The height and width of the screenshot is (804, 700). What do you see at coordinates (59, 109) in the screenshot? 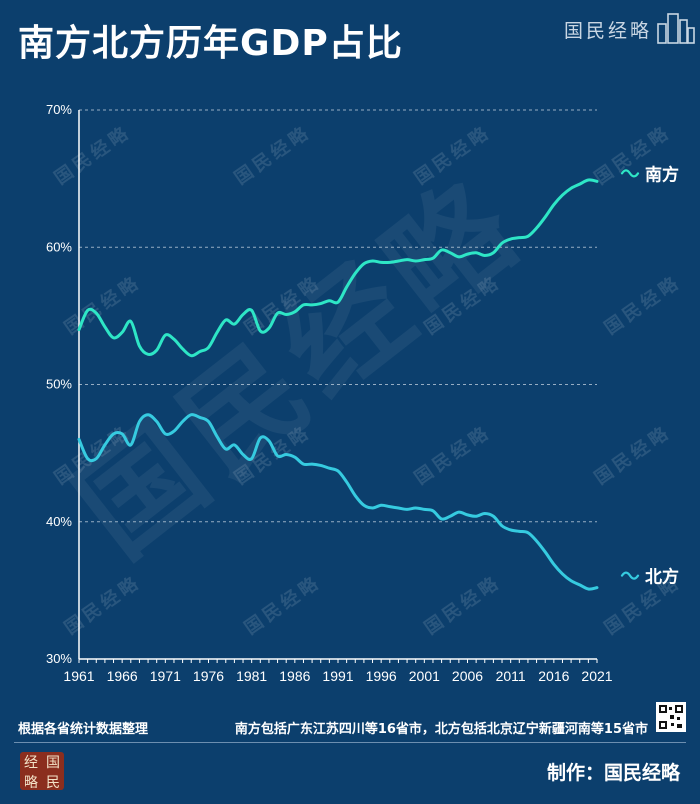
I see `y-tick-label: 70%` at bounding box center [59, 109].